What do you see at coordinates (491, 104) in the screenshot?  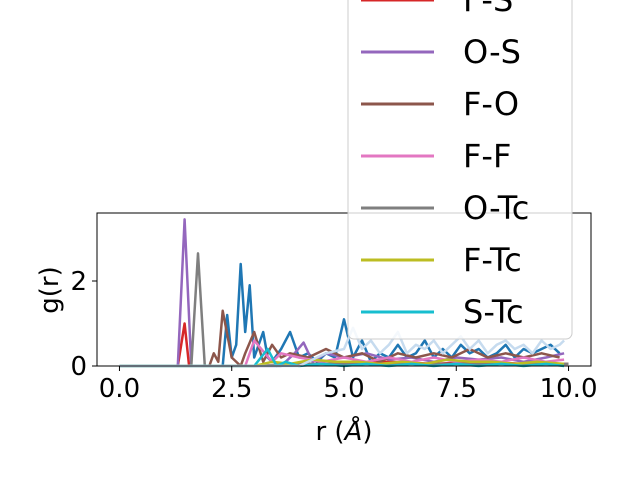 I see `legend-label: F-O` at bounding box center [491, 104].